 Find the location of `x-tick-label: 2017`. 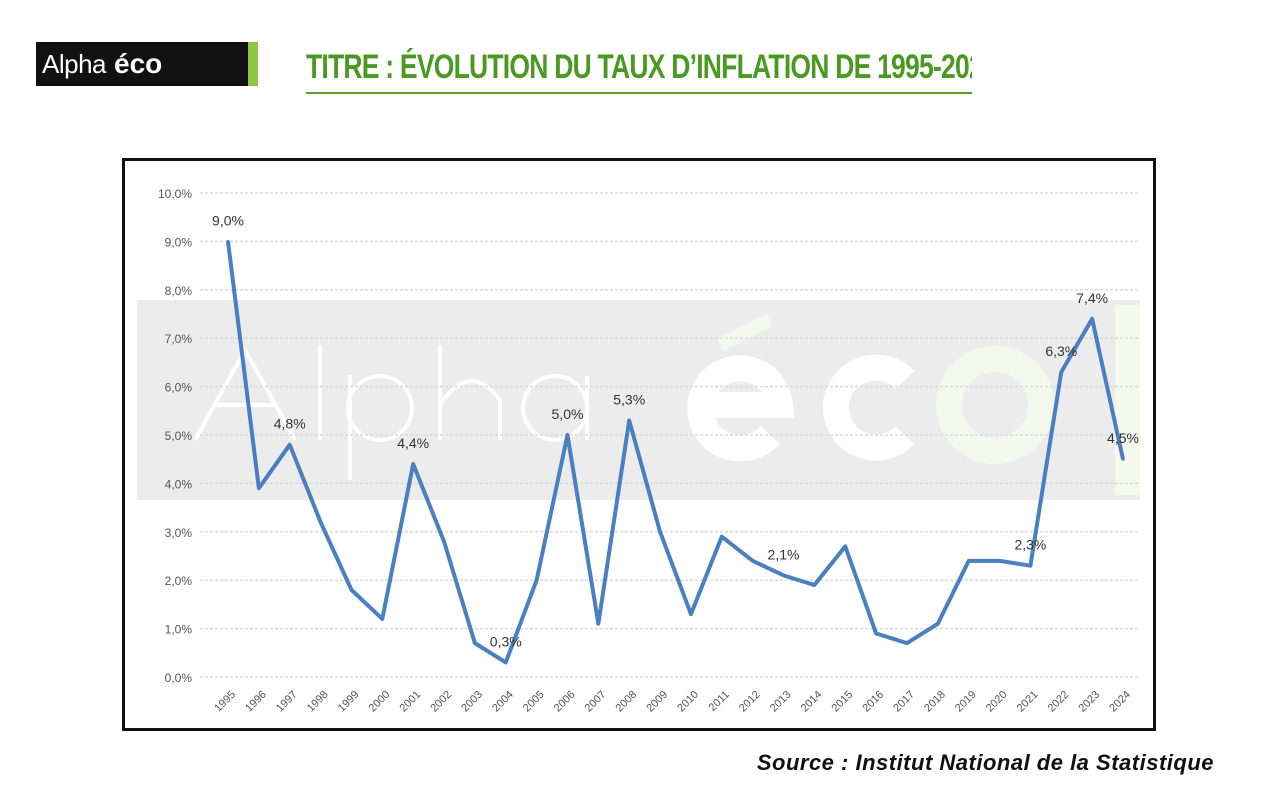

x-tick-label: 2017 is located at coordinates (904, 702).